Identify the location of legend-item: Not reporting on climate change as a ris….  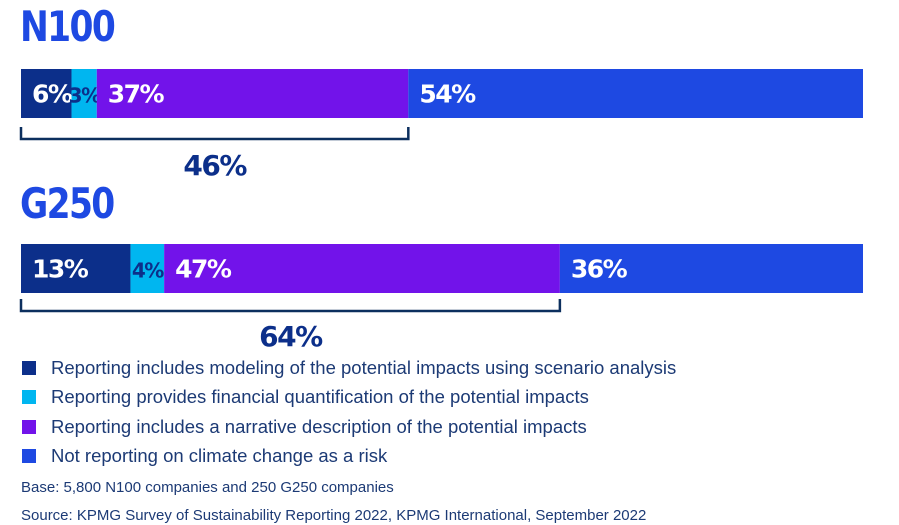
(349, 457).